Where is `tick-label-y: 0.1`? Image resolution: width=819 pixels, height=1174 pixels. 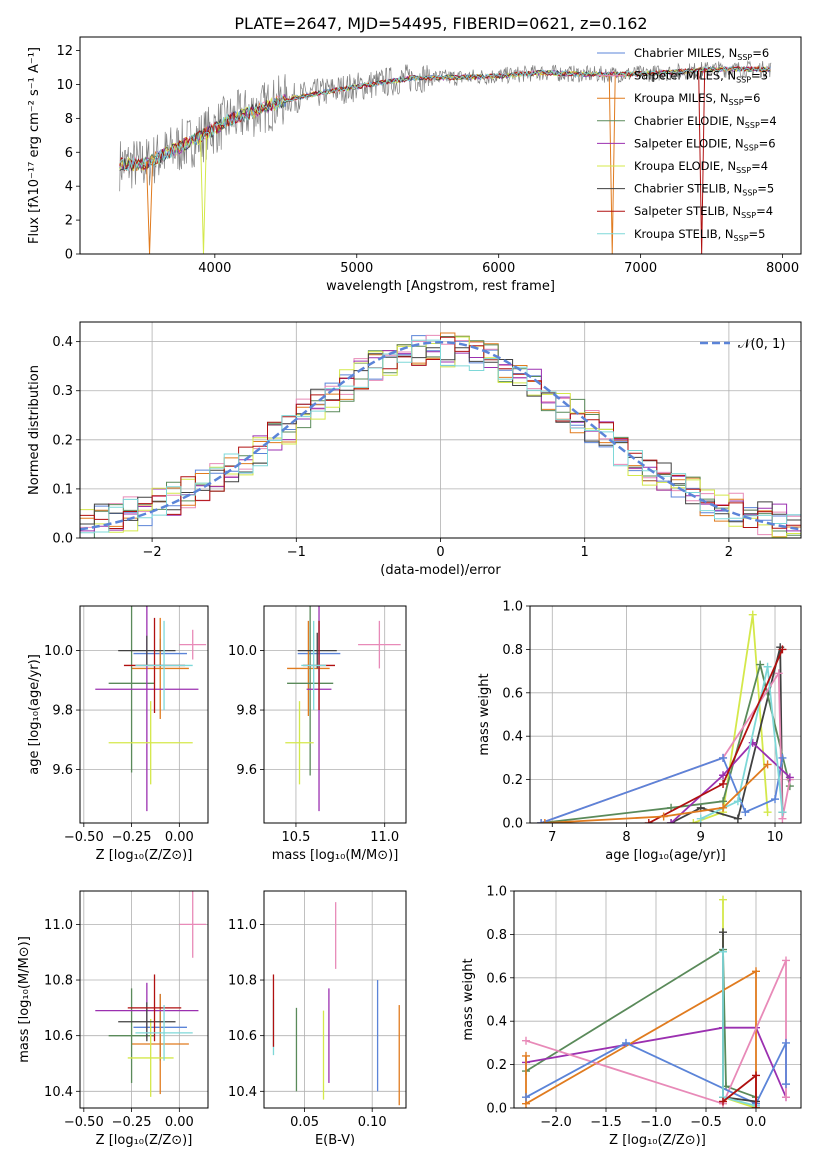 tick-label-y: 0.1 is located at coordinates (62, 489).